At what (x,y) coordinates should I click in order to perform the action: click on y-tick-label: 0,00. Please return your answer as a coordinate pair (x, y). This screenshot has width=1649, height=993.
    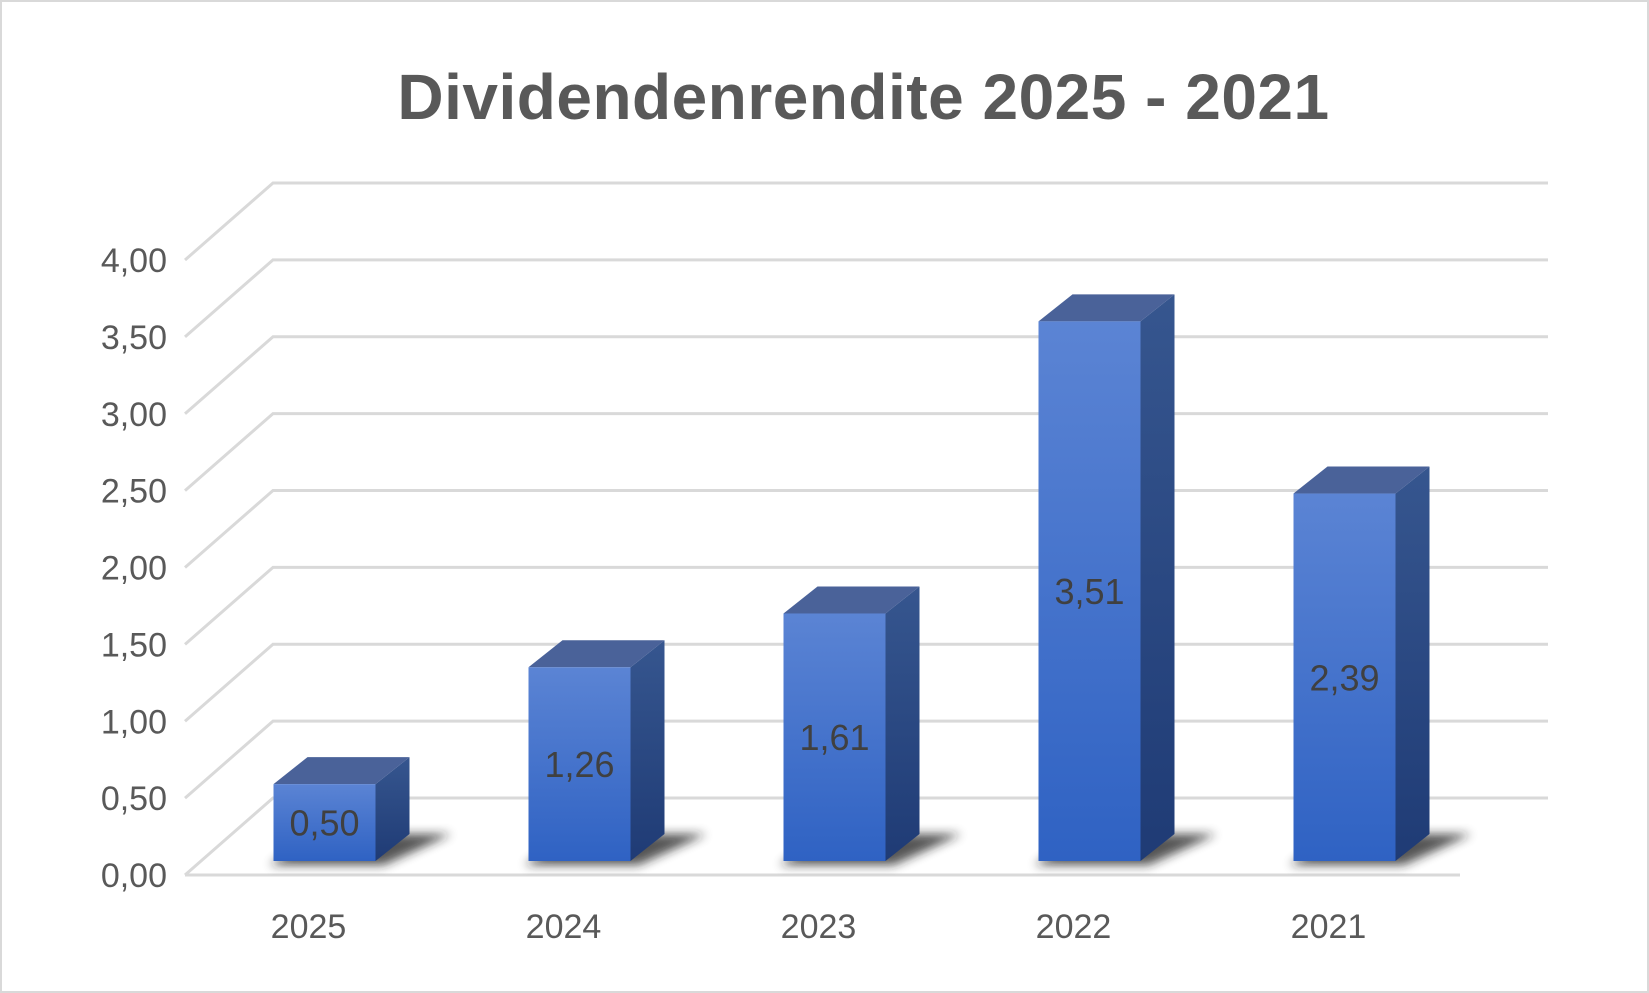
    Looking at the image, I should click on (134, 876).